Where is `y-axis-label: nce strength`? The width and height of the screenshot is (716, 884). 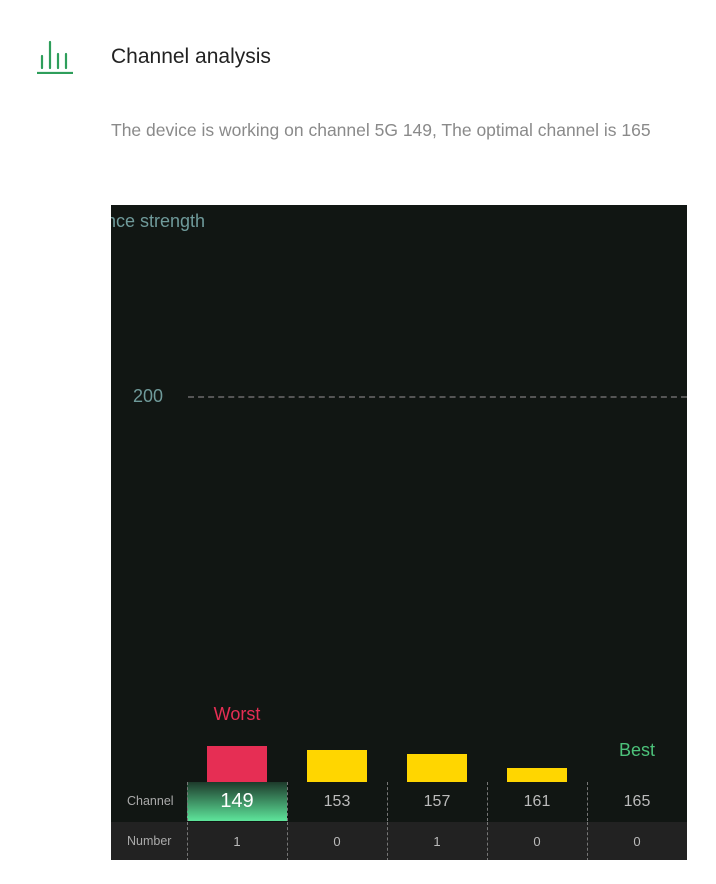 y-axis-label: nce strength is located at coordinates (158, 221).